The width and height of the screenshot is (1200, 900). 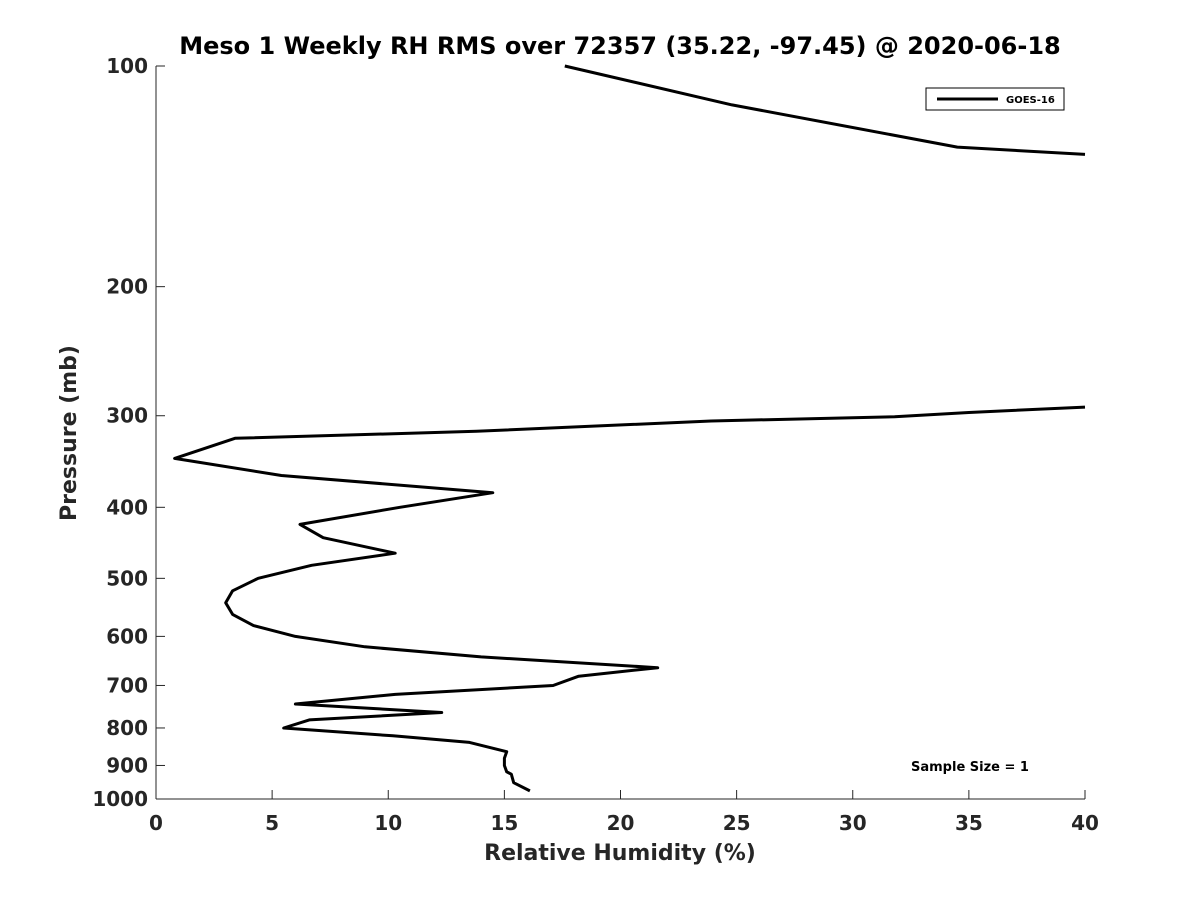 I want to click on y-tick-label-700: 700, so click(x=127, y=685).